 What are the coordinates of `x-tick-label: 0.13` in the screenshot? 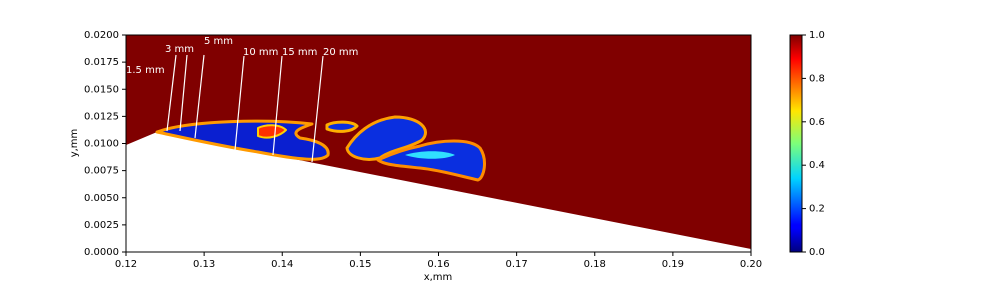 It's located at (204, 264).